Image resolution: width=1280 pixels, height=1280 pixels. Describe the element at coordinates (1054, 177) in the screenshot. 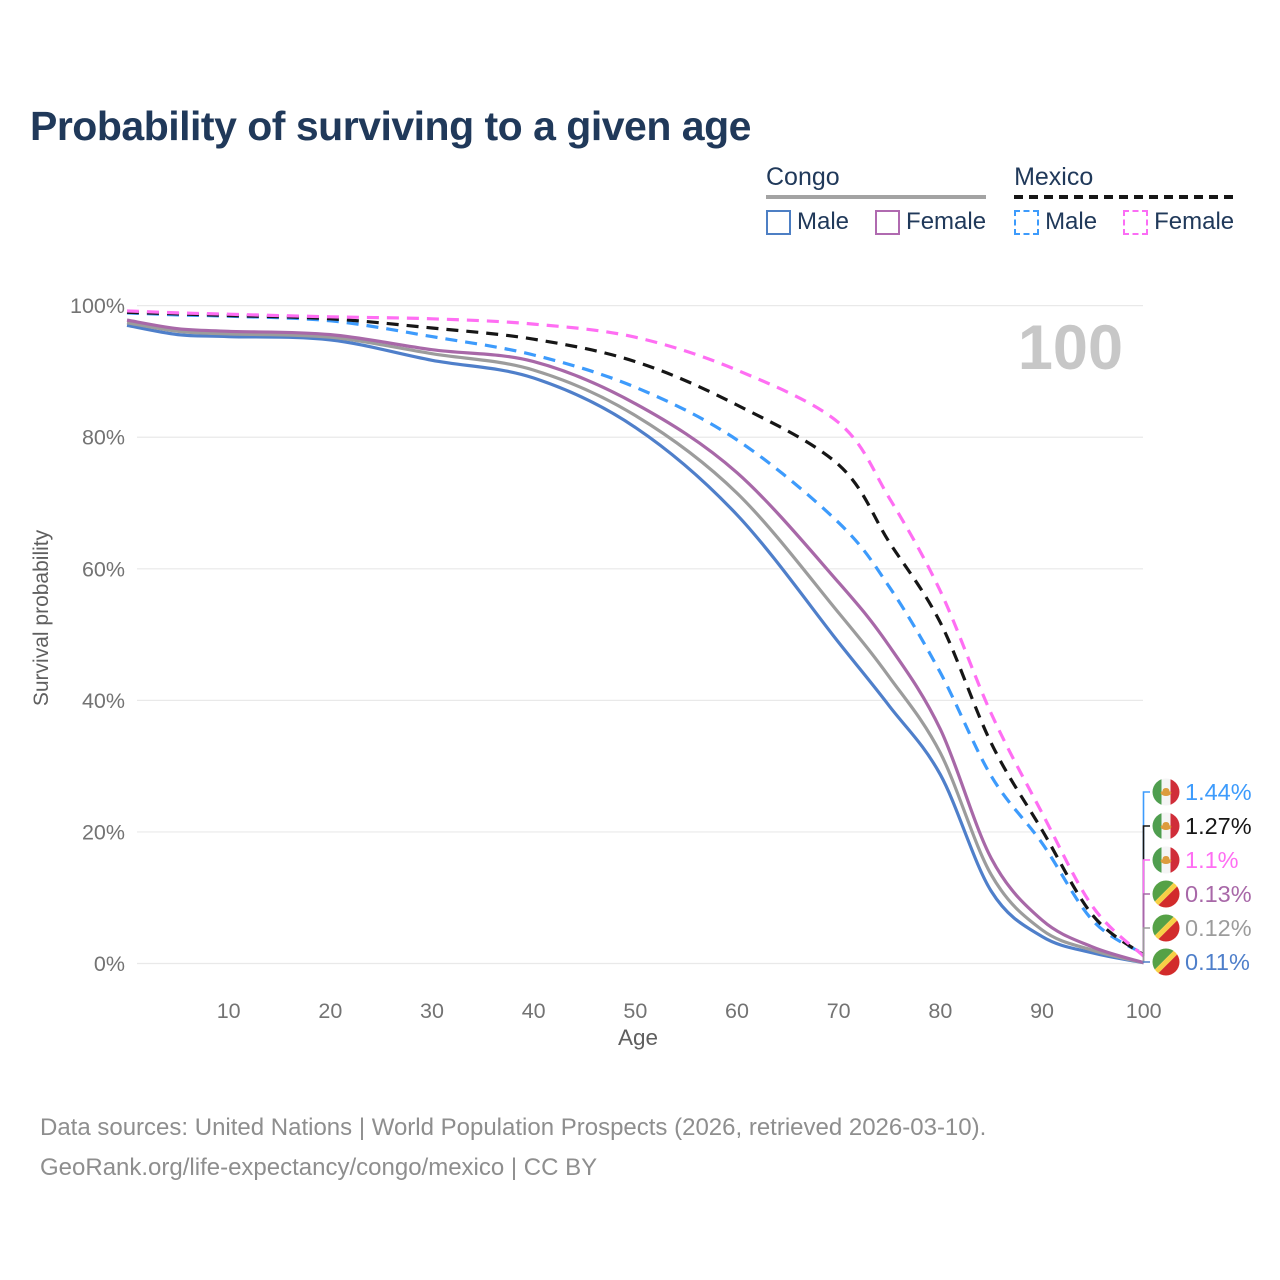

I see `legend-group-title: Mexico` at that location.